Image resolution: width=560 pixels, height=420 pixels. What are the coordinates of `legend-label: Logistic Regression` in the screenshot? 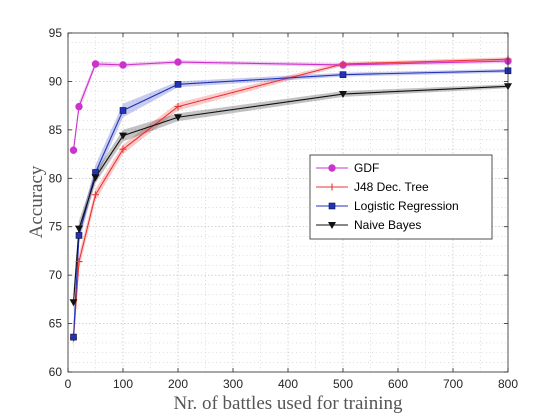 It's located at (406, 206).